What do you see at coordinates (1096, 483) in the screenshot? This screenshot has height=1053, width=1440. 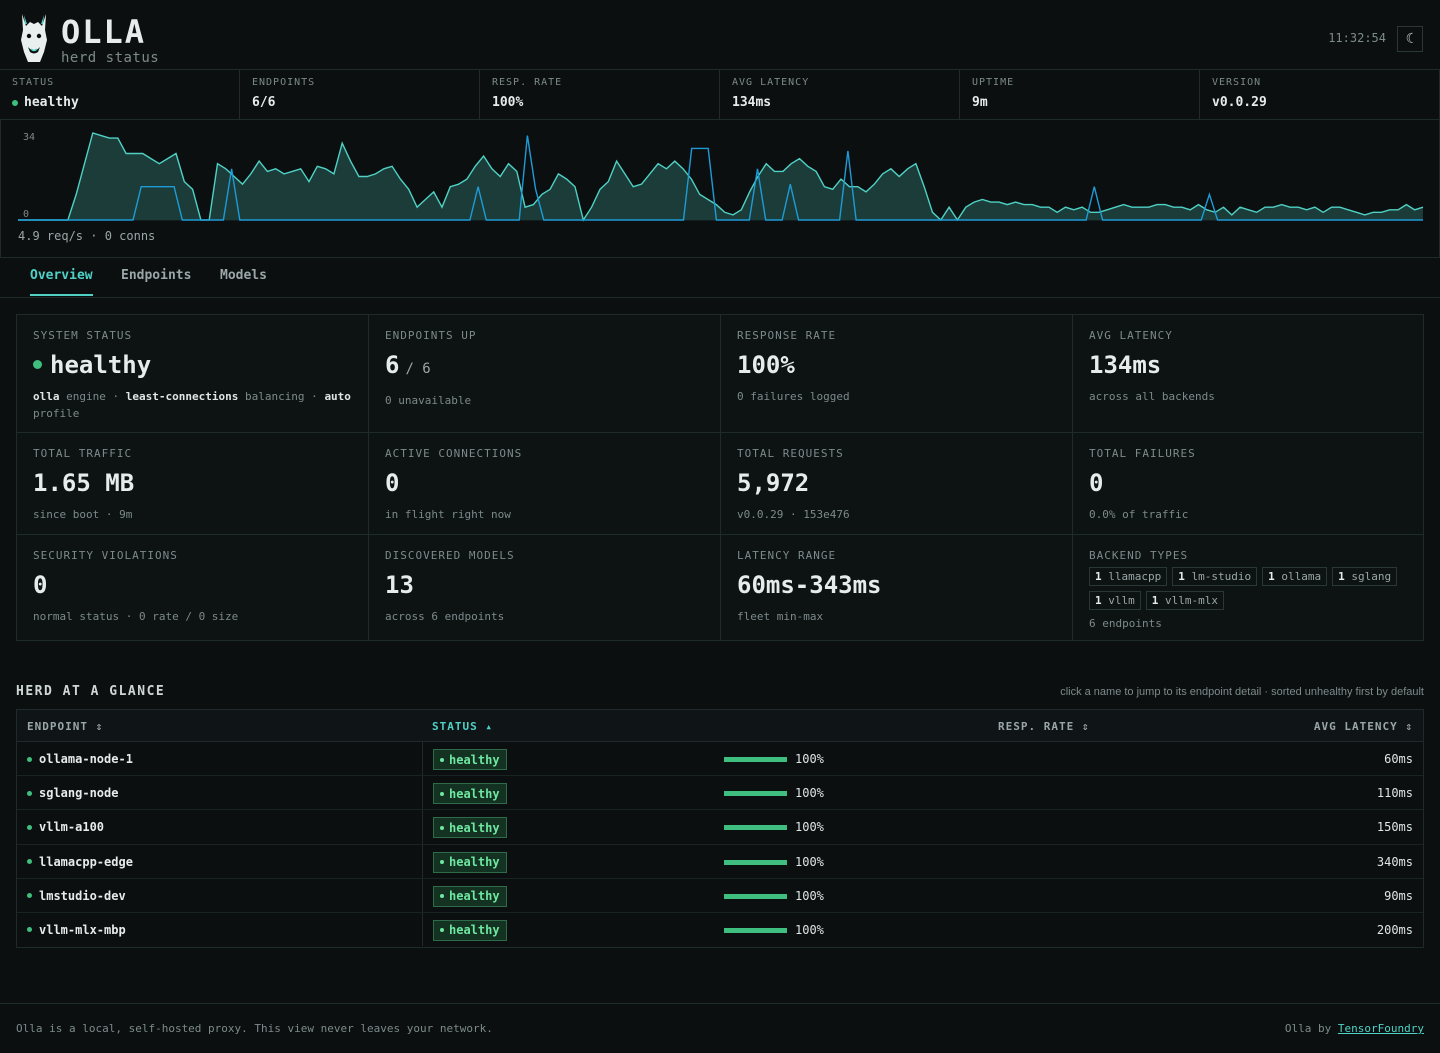 I see `card-value: 0` at bounding box center [1096, 483].